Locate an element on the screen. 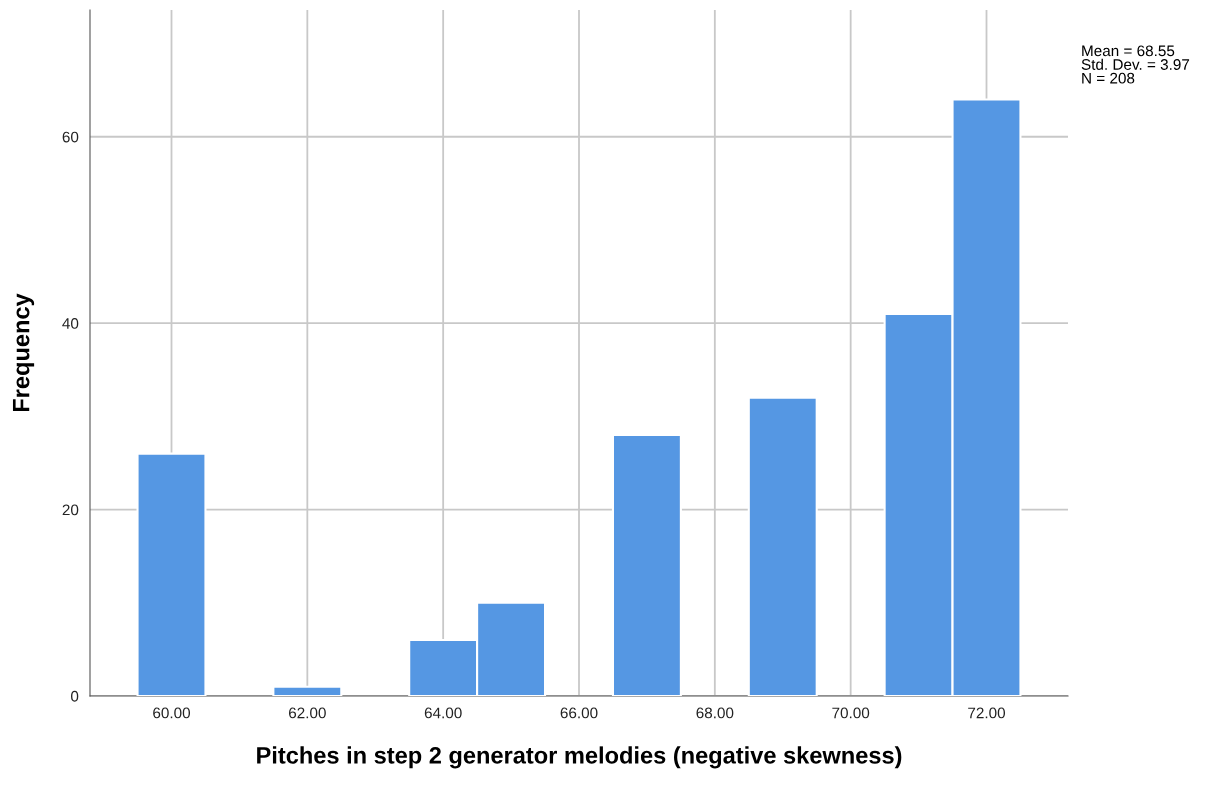 This screenshot has height=787, width=1223. x-tick-label: 64.00 is located at coordinates (443, 713).